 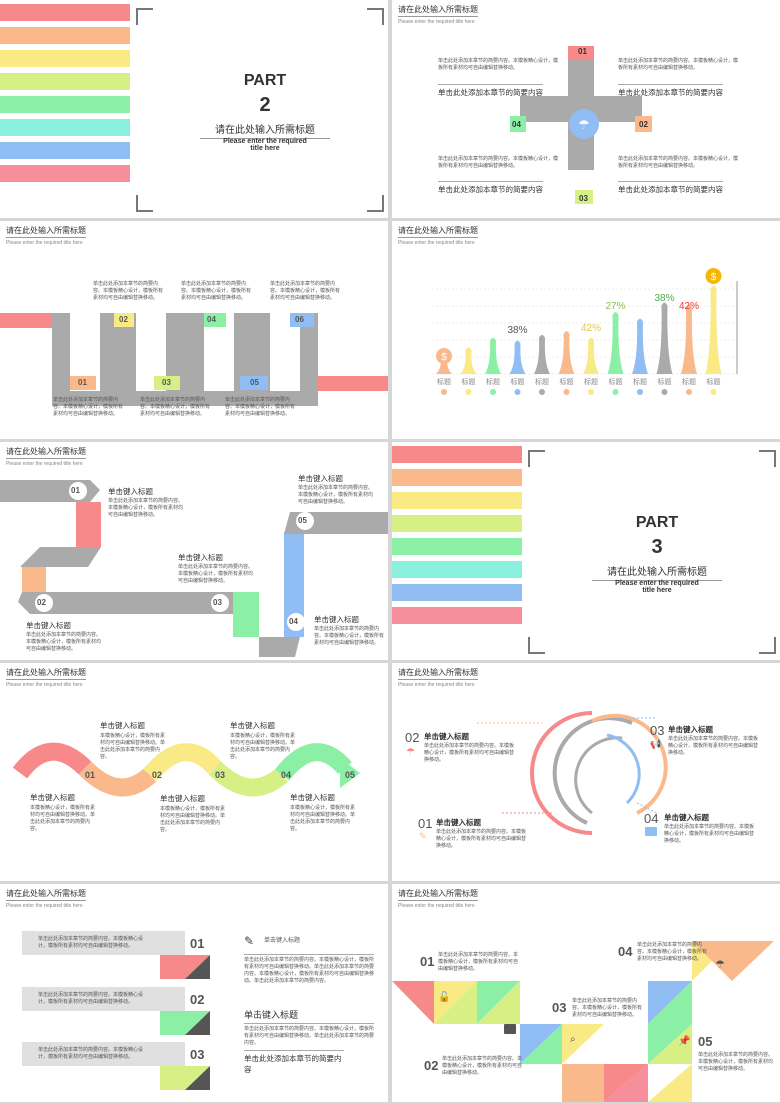 I want to click on path-num-01: 01, so click(x=75, y=490).